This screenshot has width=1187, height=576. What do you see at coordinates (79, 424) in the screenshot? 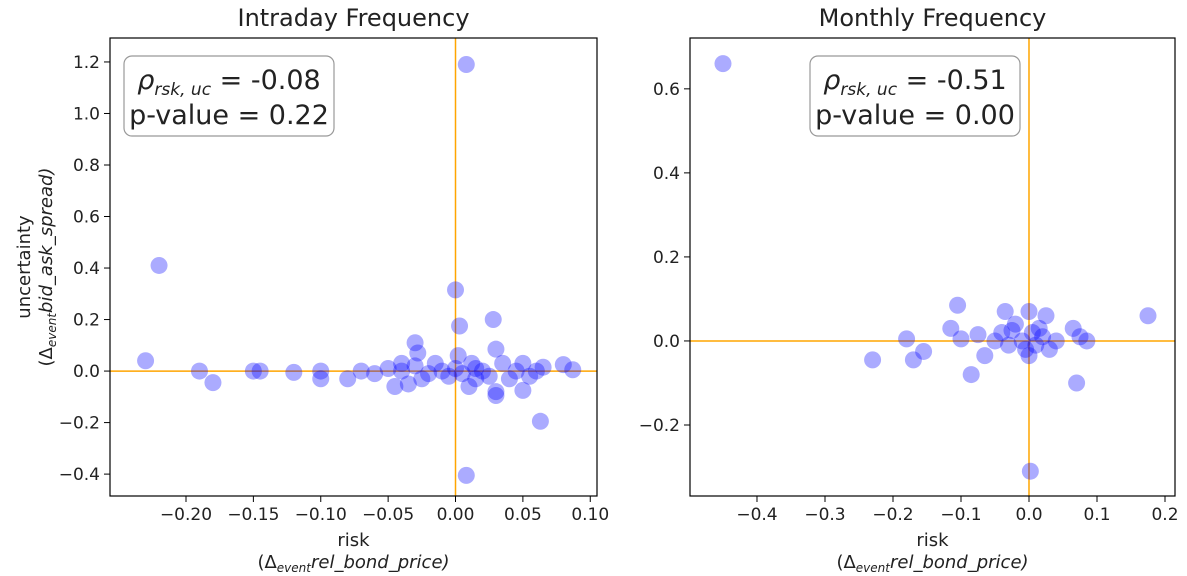
I see `y-tick-label: −0.2` at bounding box center [79, 424].